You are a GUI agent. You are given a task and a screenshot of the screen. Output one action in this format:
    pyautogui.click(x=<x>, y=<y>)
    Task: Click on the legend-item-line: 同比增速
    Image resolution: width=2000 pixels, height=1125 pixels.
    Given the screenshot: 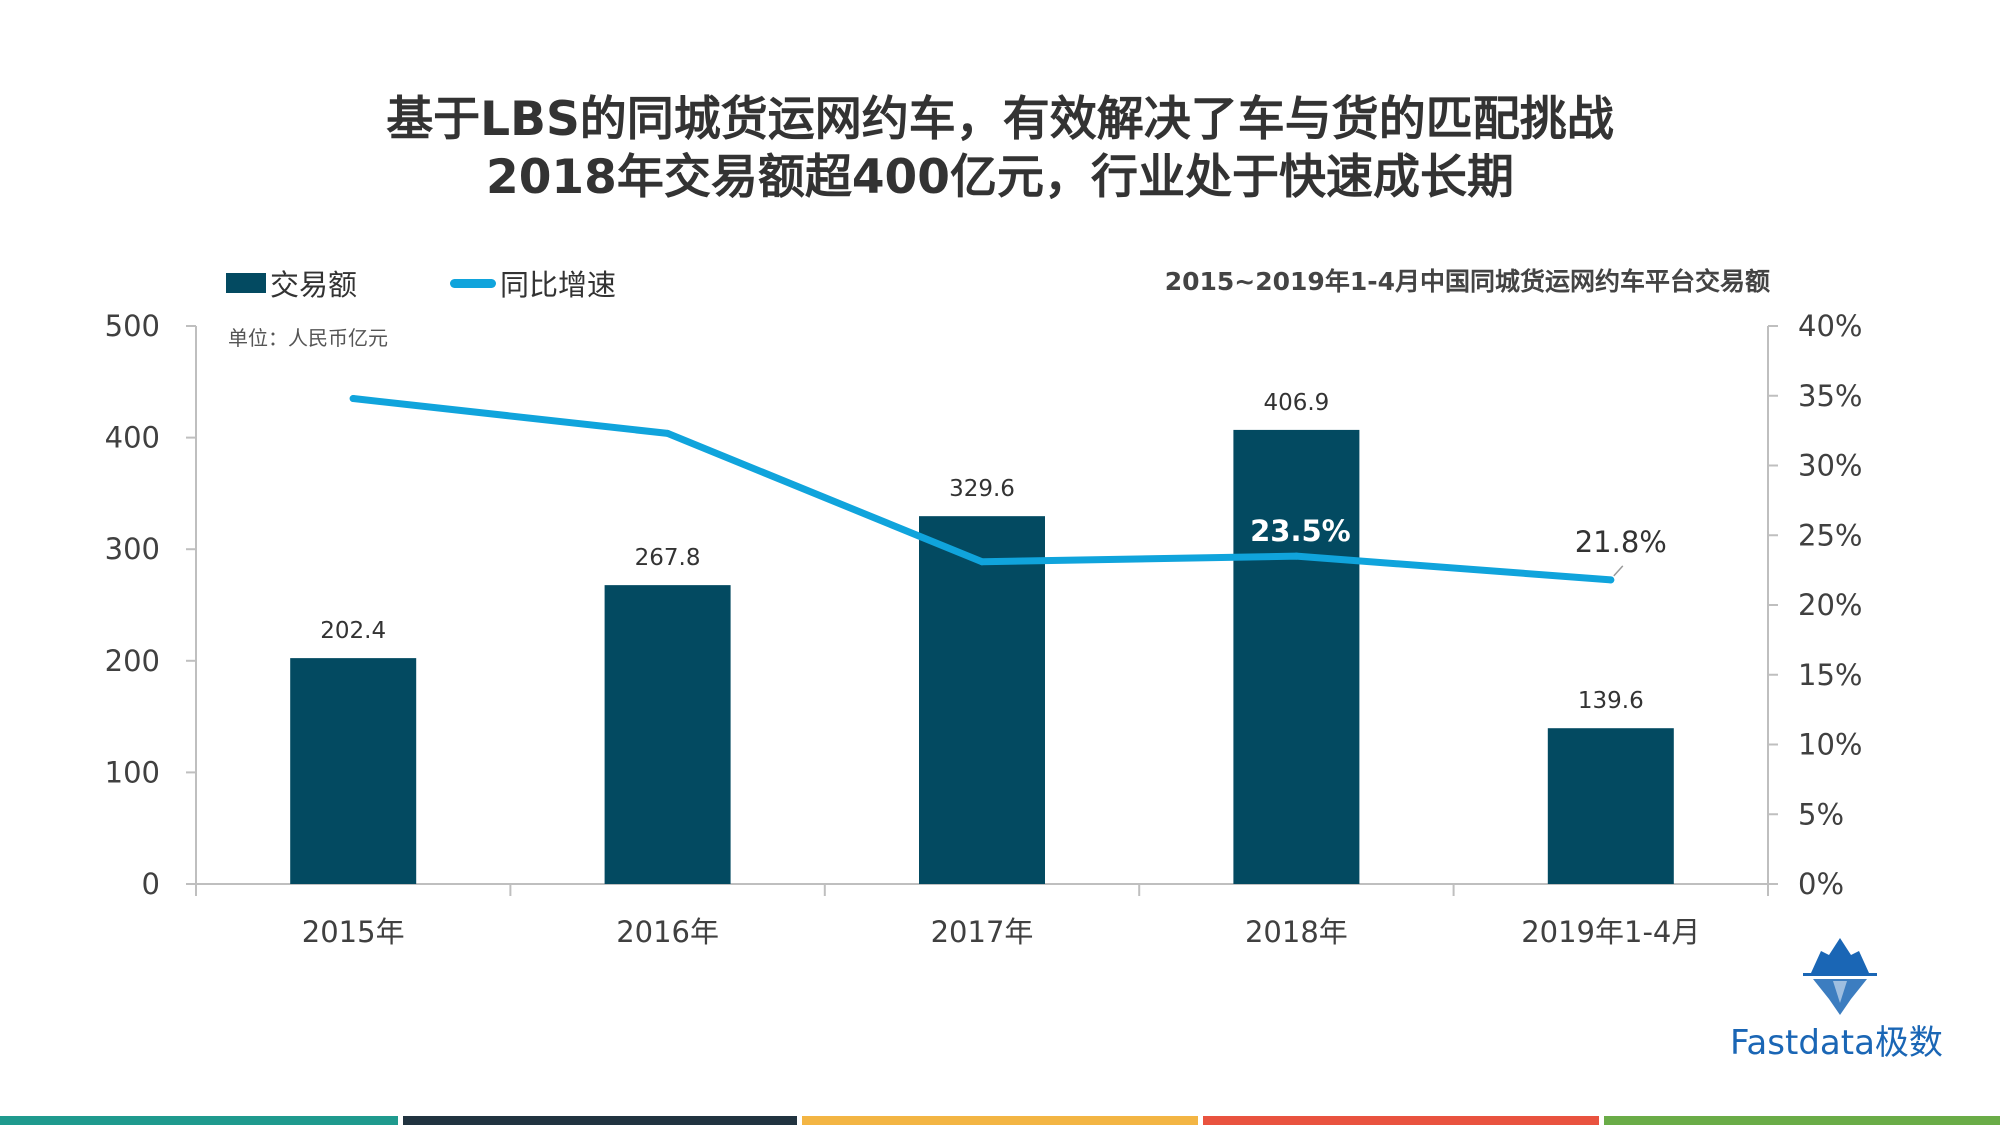 What is the action you would take?
    pyautogui.click(x=533, y=283)
    